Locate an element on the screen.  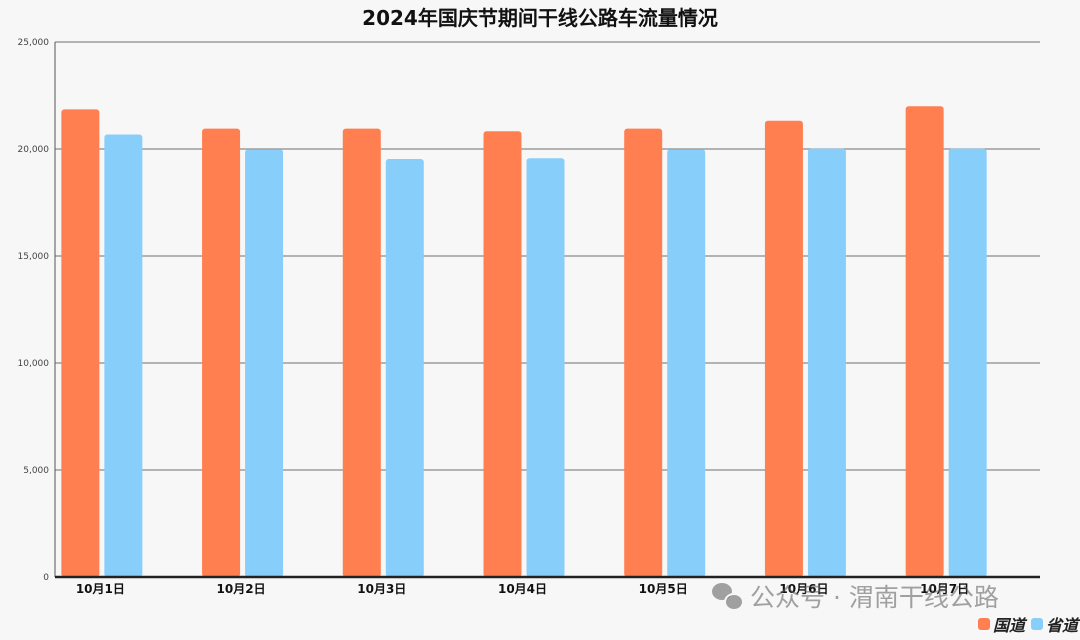
watermark-text: 公众号 · 渭南干线公路 is located at coordinates (874, 597).